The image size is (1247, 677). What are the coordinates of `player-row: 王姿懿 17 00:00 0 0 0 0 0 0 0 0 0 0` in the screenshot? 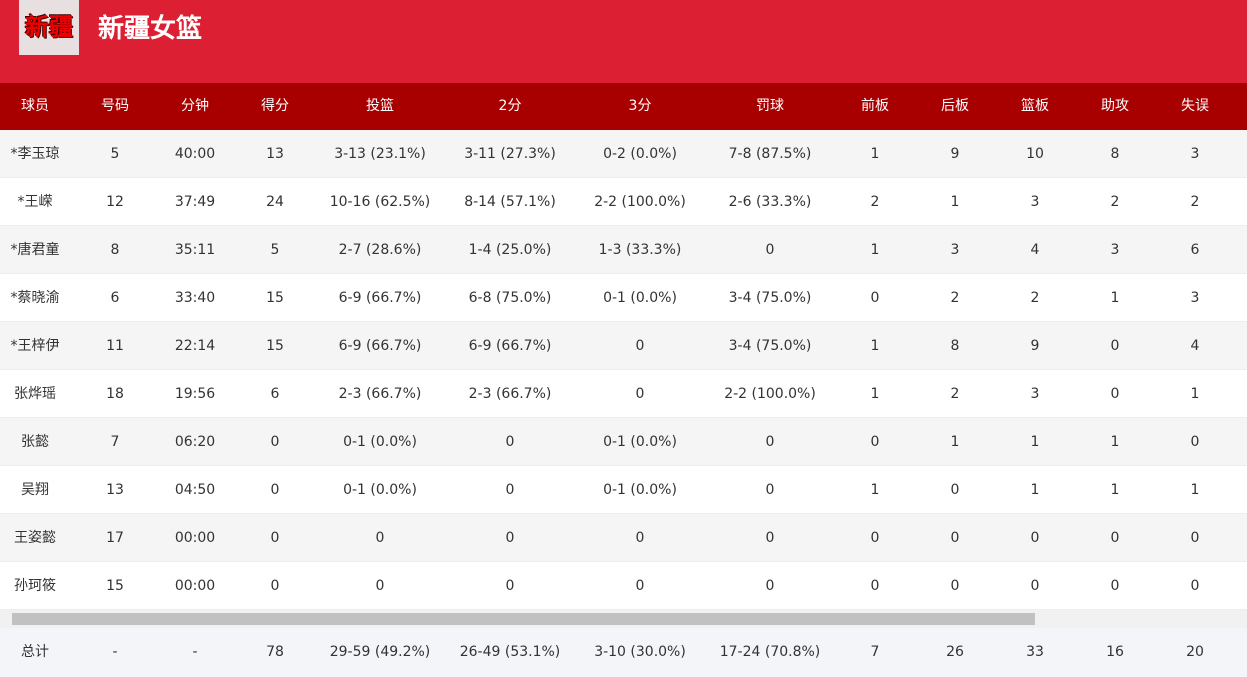 It's located at (623, 538).